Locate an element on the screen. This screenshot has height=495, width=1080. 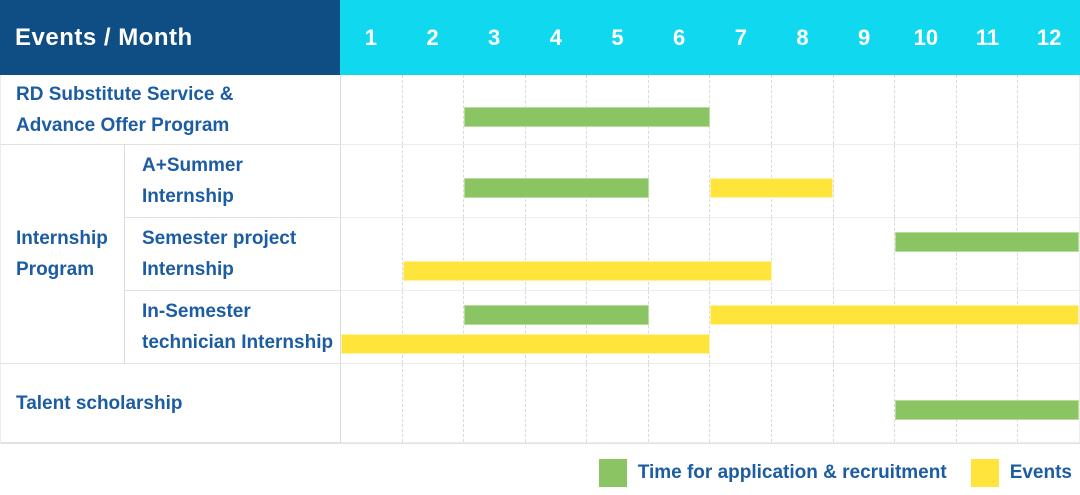
events-swatch-icon is located at coordinates (984, 472).